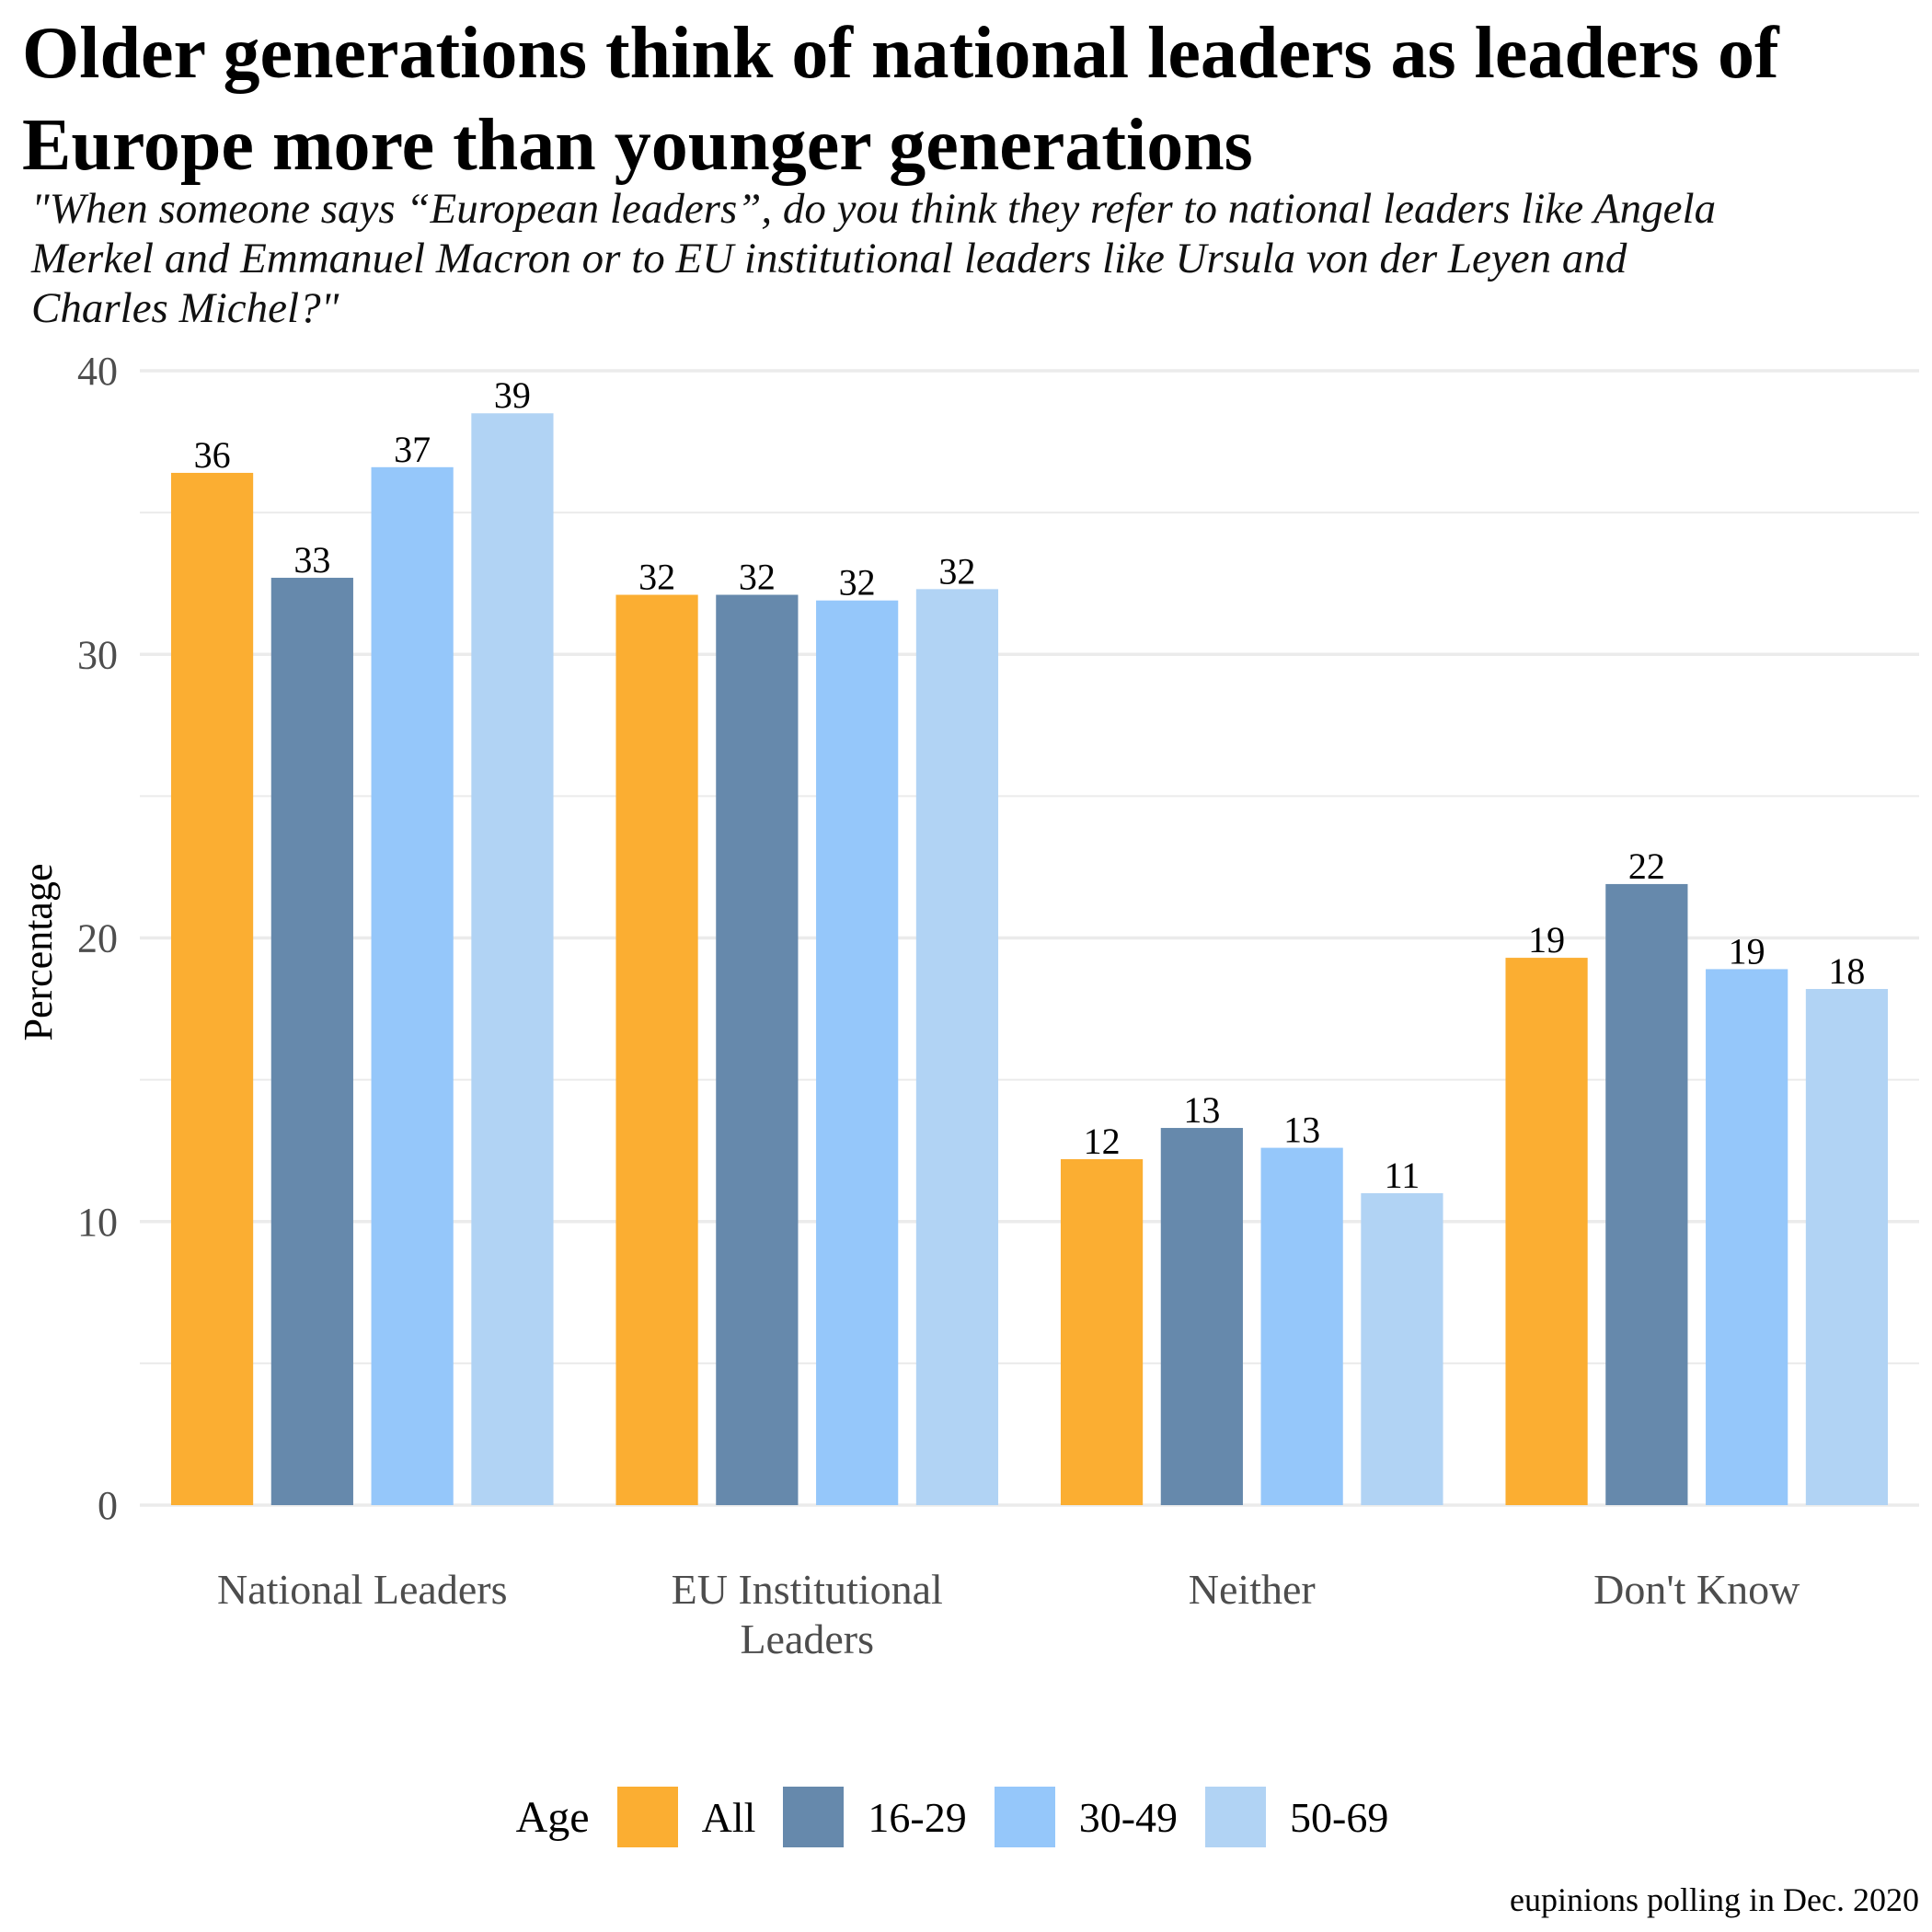 Image resolution: width=1932 pixels, height=1932 pixels. I want to click on legend-label-all: All, so click(728, 1817).